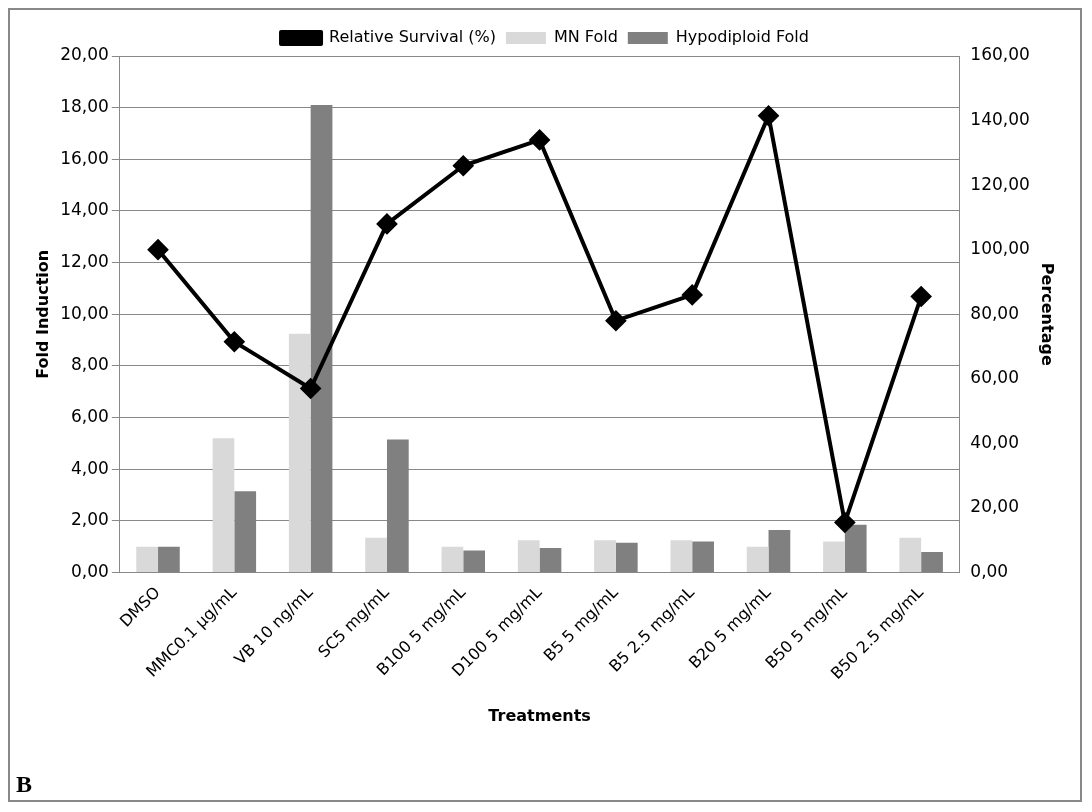 The height and width of the screenshot is (812, 1092). I want to click on y-tick-label: 18,00, so click(84, 106).